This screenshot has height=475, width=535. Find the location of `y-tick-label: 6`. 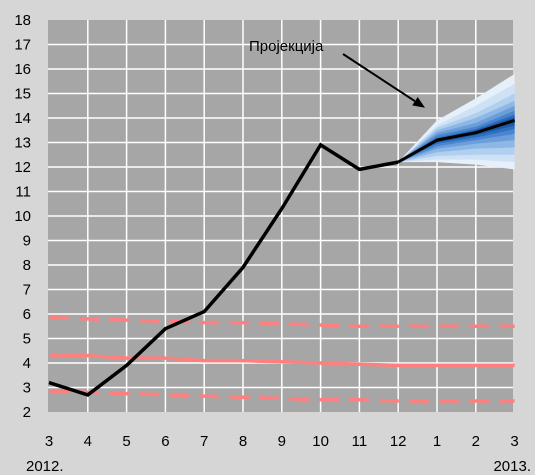

y-tick-label: 6 is located at coordinates (27, 314).